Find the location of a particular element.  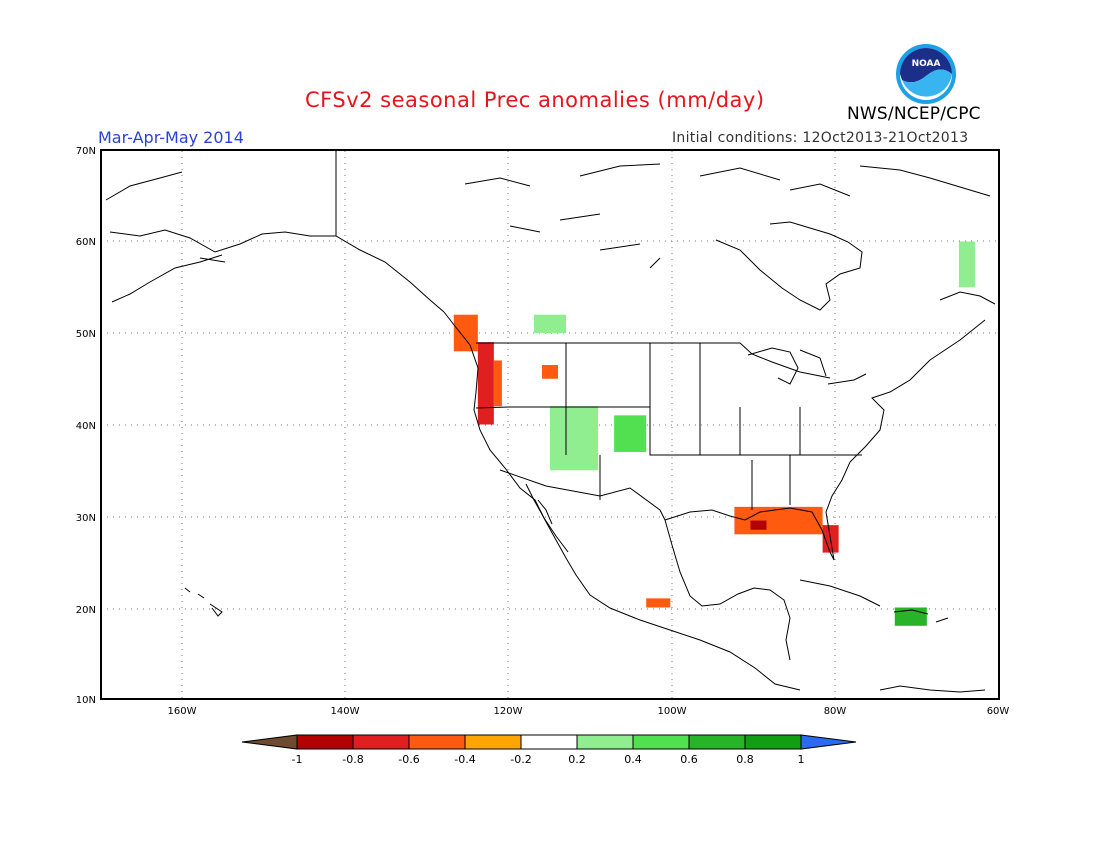

lon-label: 120W is located at coordinates (508, 711).